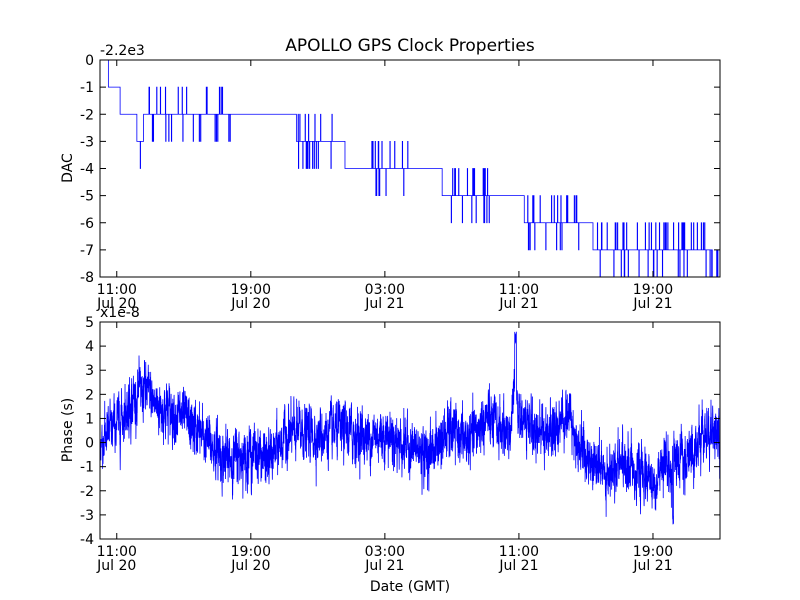  Describe the element at coordinates (89, 395) in the screenshot. I see `phase-ytick-label: 2` at that location.